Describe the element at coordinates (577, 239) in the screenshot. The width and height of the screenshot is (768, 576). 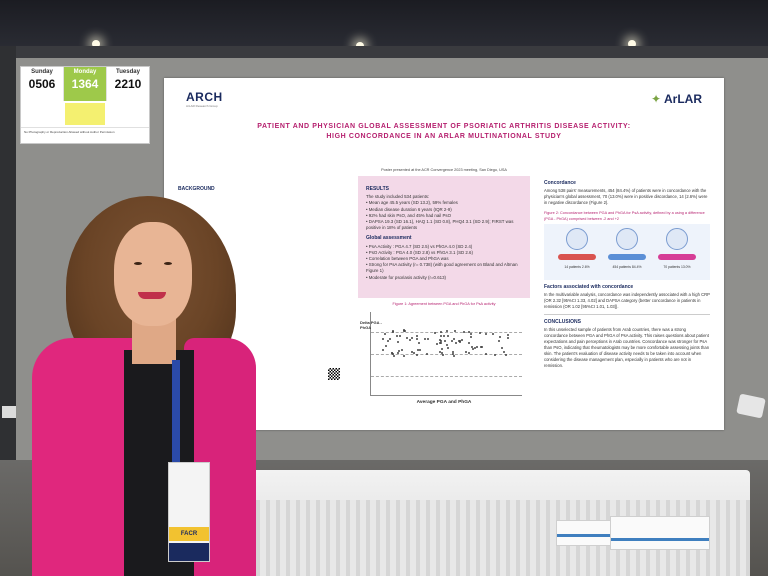
I see `people-icon` at that location.